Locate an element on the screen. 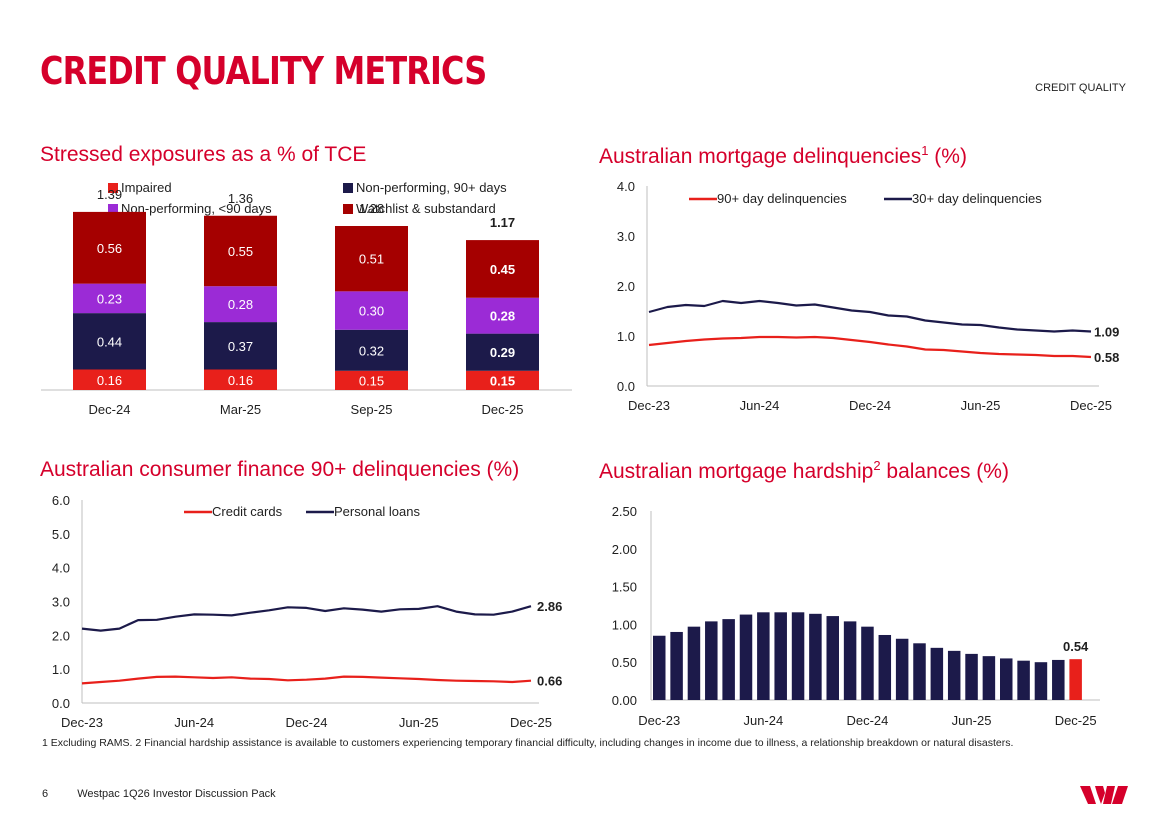  hardship-x-tick-0: Dec-23 is located at coordinates (659, 720).